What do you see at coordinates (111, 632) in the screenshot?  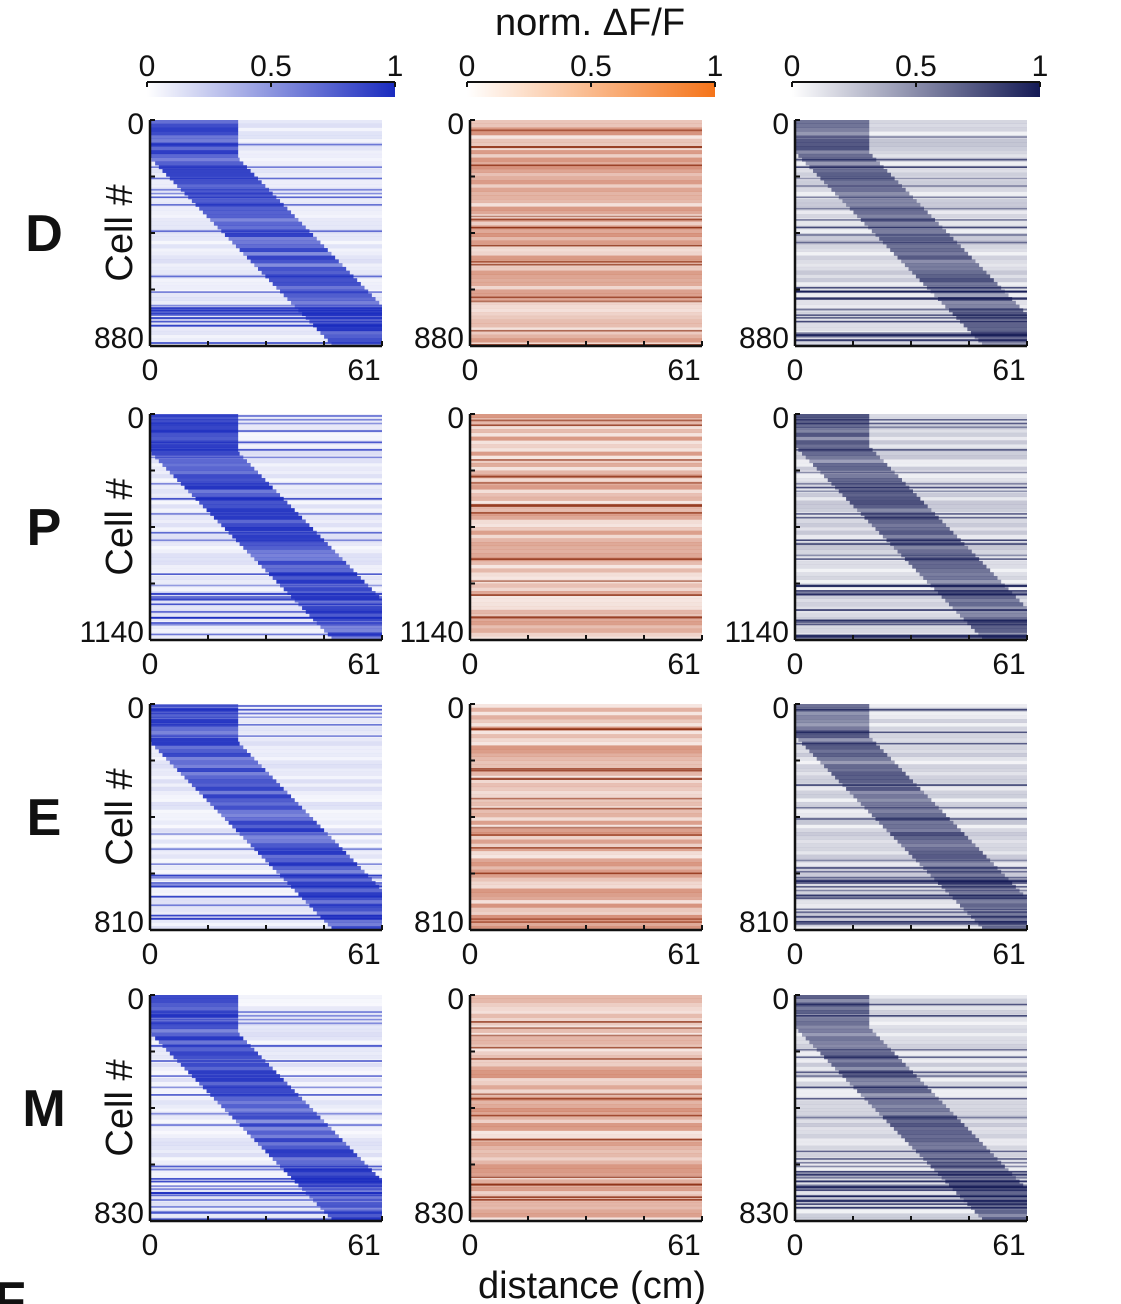 I see `y-tick-label: 1140` at bounding box center [111, 632].